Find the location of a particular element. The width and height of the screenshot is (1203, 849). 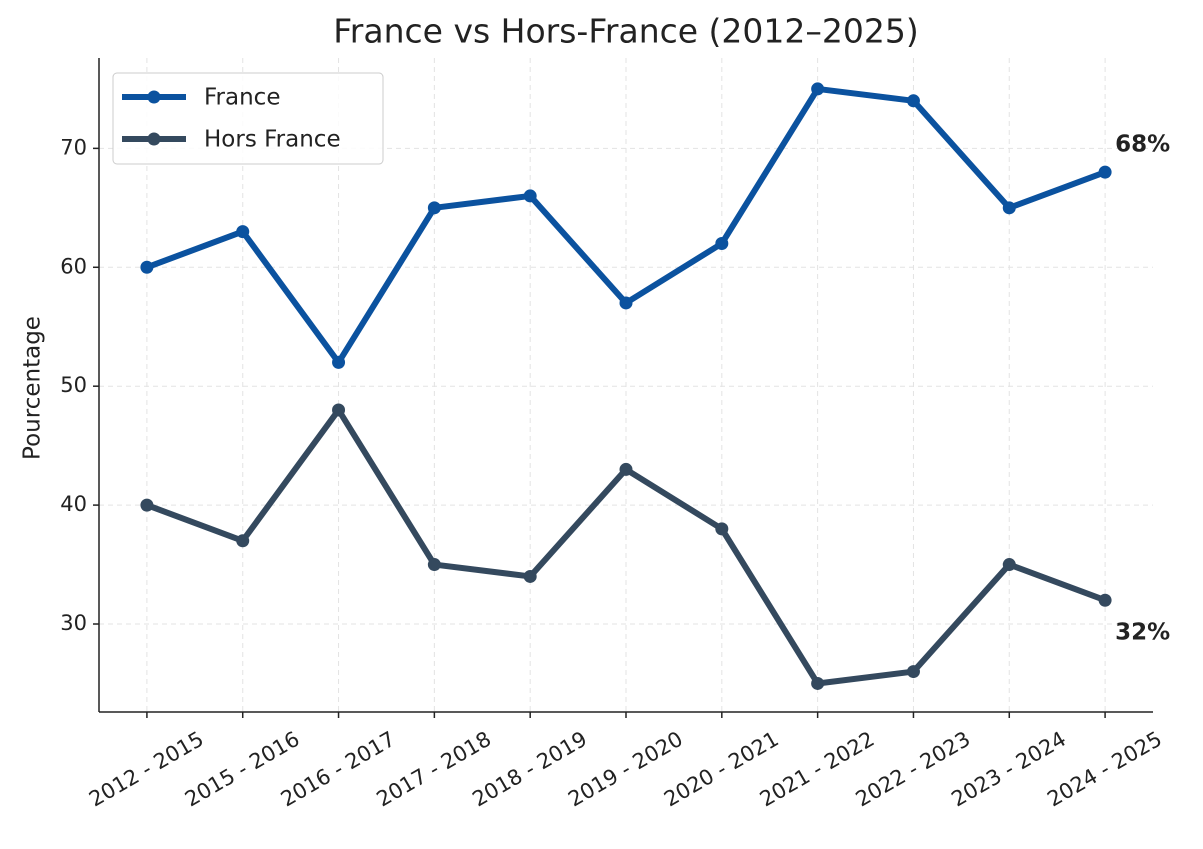

value-label: 68% is located at coordinates (1142, 145).